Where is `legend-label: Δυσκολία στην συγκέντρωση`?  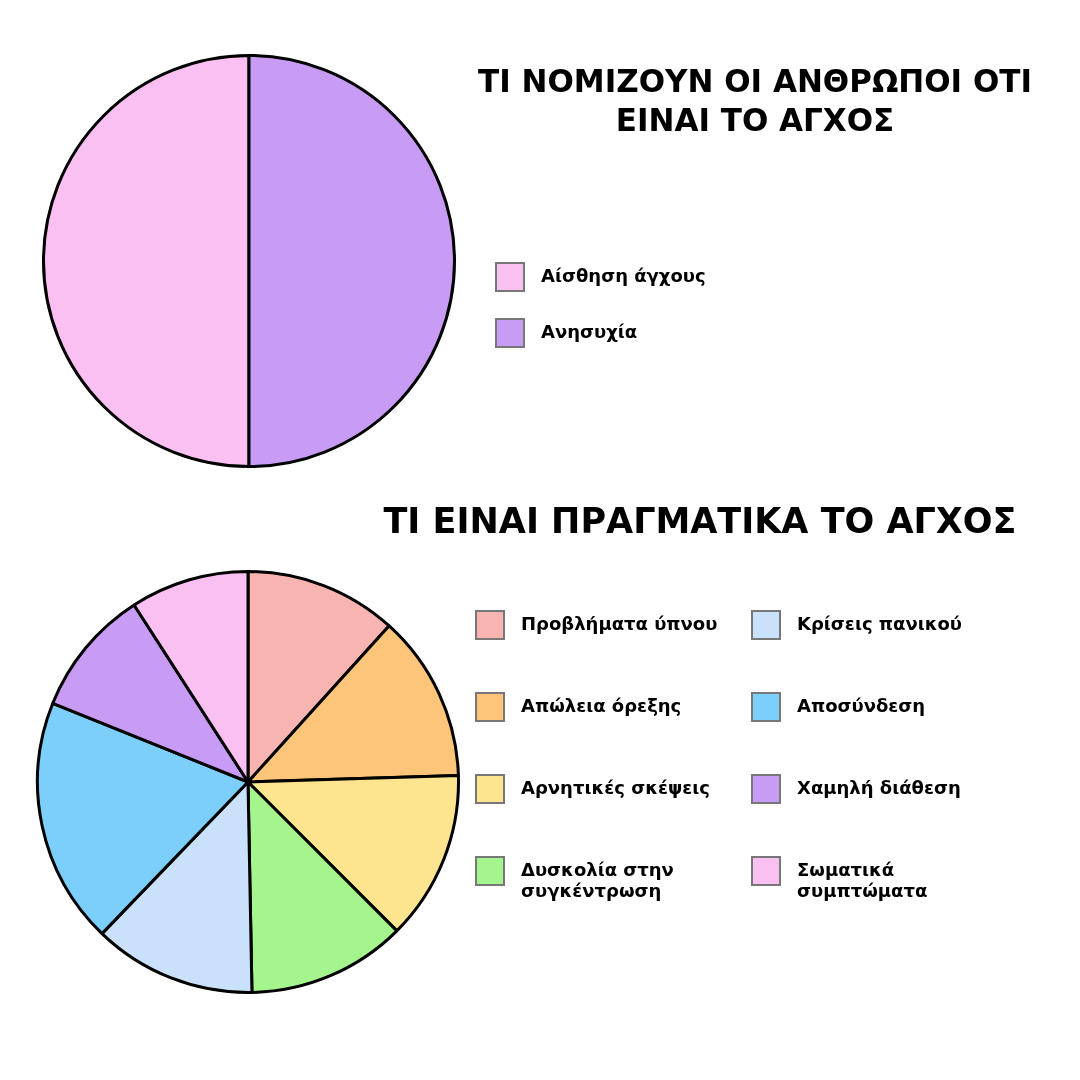
legend-label: Δυσκολία στην συγκέντρωση is located at coordinates (598, 880).